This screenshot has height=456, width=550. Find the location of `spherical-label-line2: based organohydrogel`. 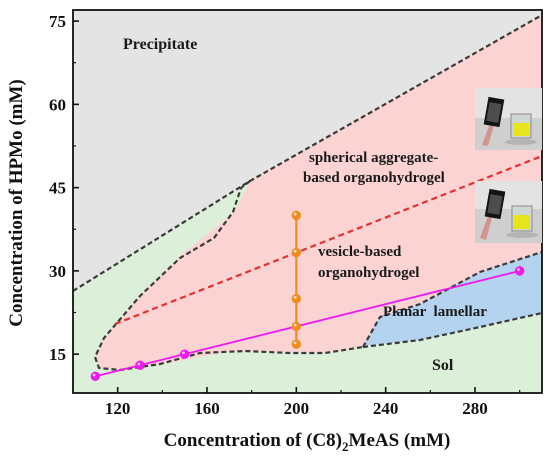

spherical-label-line2: based organohydrogel is located at coordinates (374, 178).